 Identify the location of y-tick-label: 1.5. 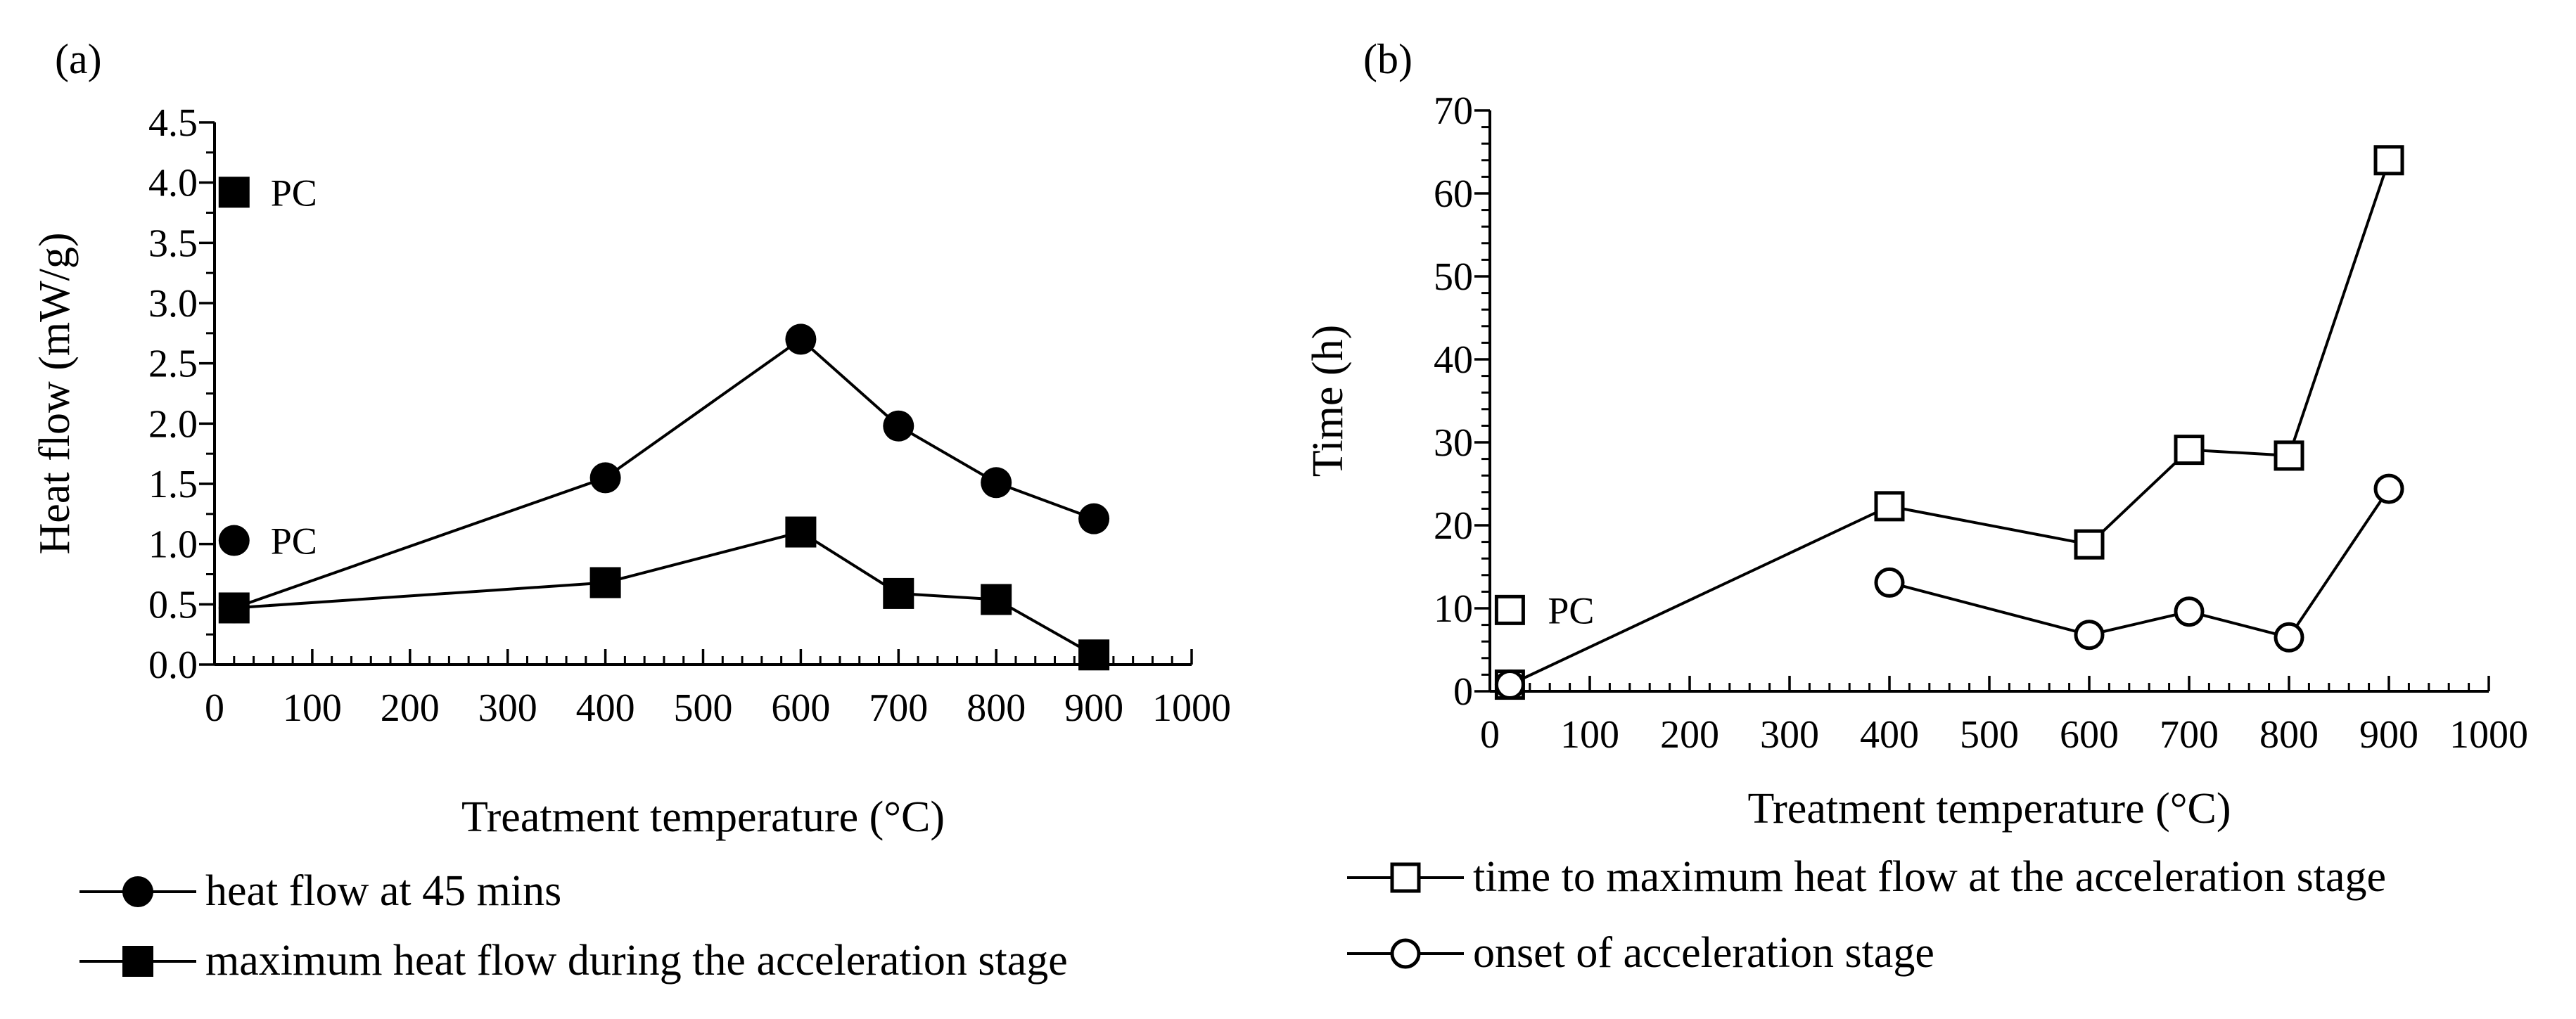
(173, 484).